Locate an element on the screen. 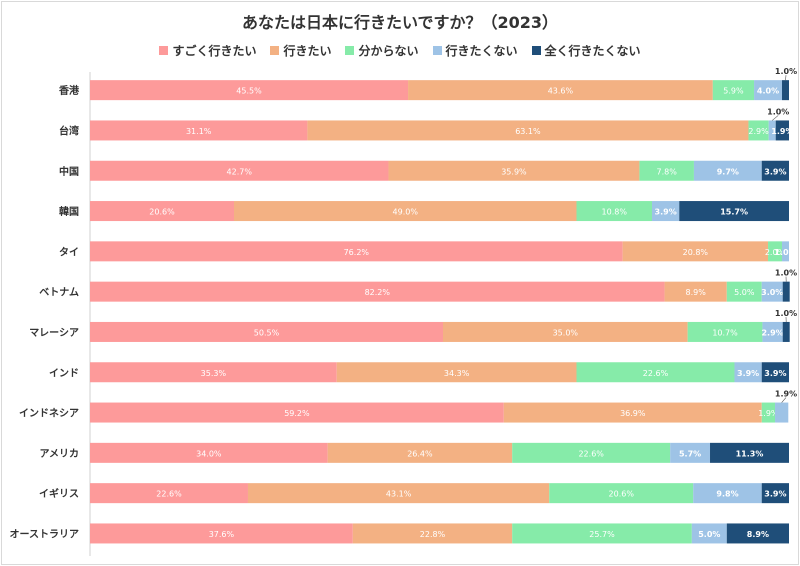 The width and height of the screenshot is (800, 566). data-label: 45.5% is located at coordinates (249, 91).